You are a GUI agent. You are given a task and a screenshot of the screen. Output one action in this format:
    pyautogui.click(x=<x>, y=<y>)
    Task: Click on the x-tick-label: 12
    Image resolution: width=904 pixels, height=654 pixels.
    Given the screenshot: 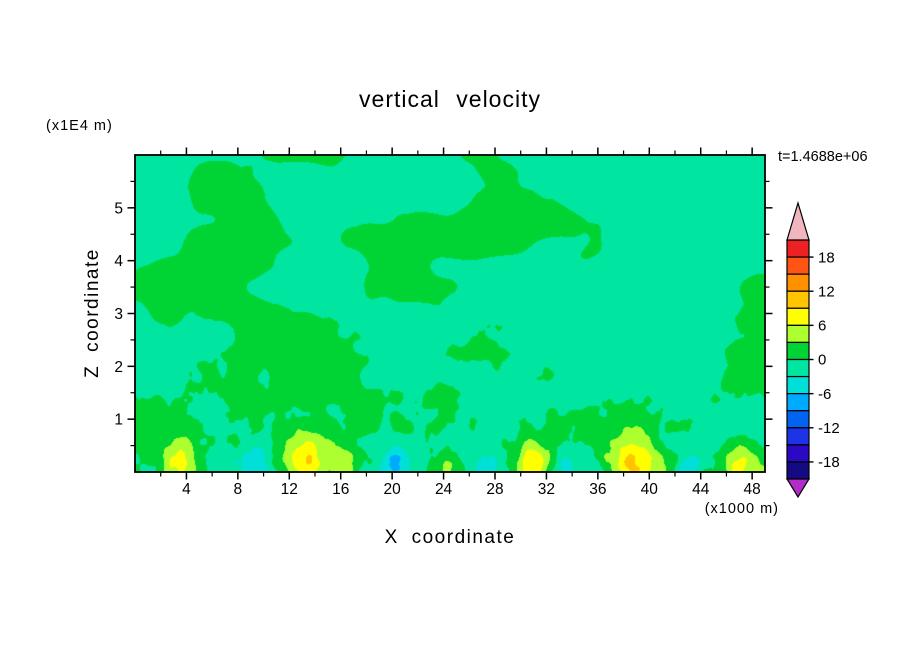 What is the action you would take?
    pyautogui.click(x=289, y=489)
    